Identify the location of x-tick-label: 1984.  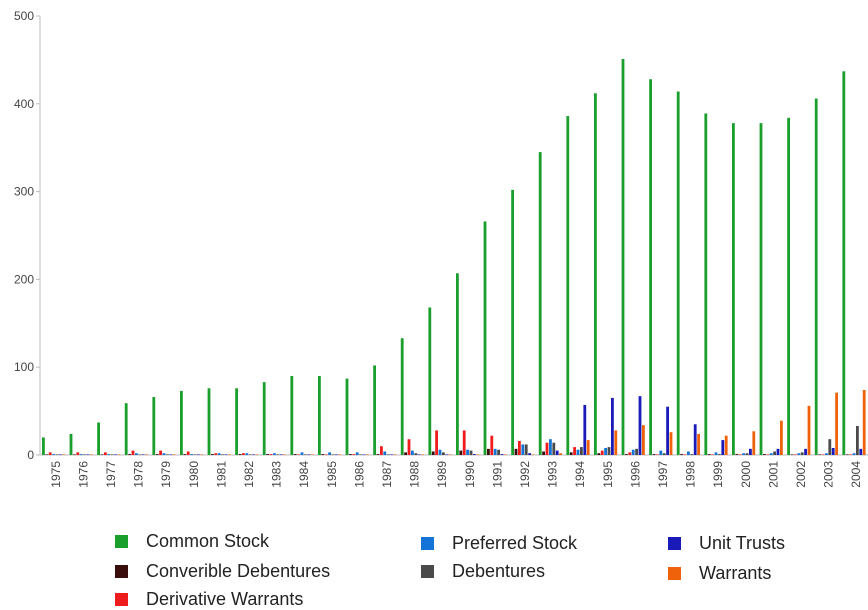
(304, 474).